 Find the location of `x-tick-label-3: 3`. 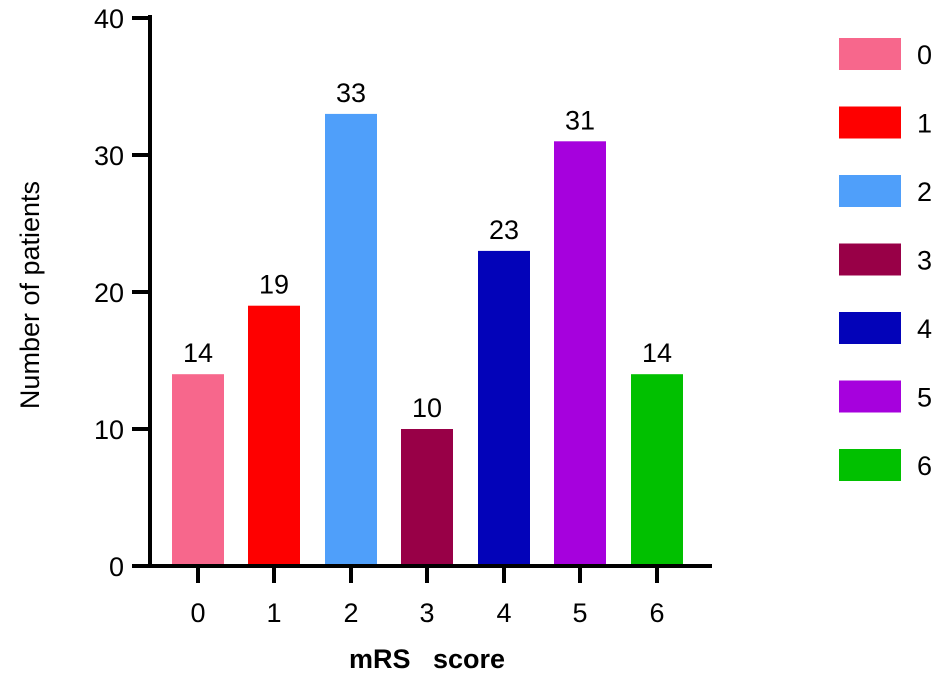

x-tick-label-3: 3 is located at coordinates (426, 613).